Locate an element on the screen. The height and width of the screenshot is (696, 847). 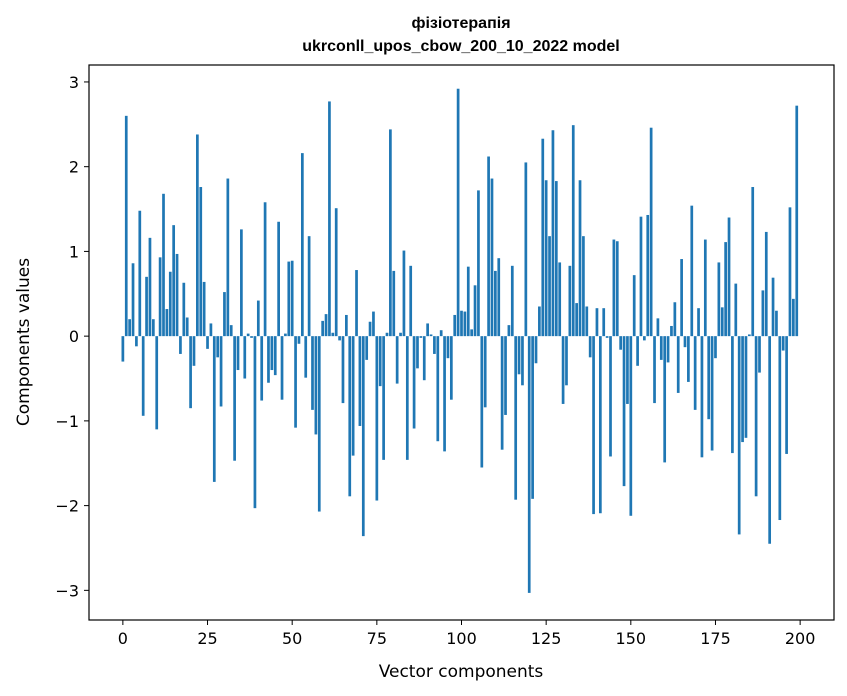
x-tick-label: 0 is located at coordinates (123, 638).